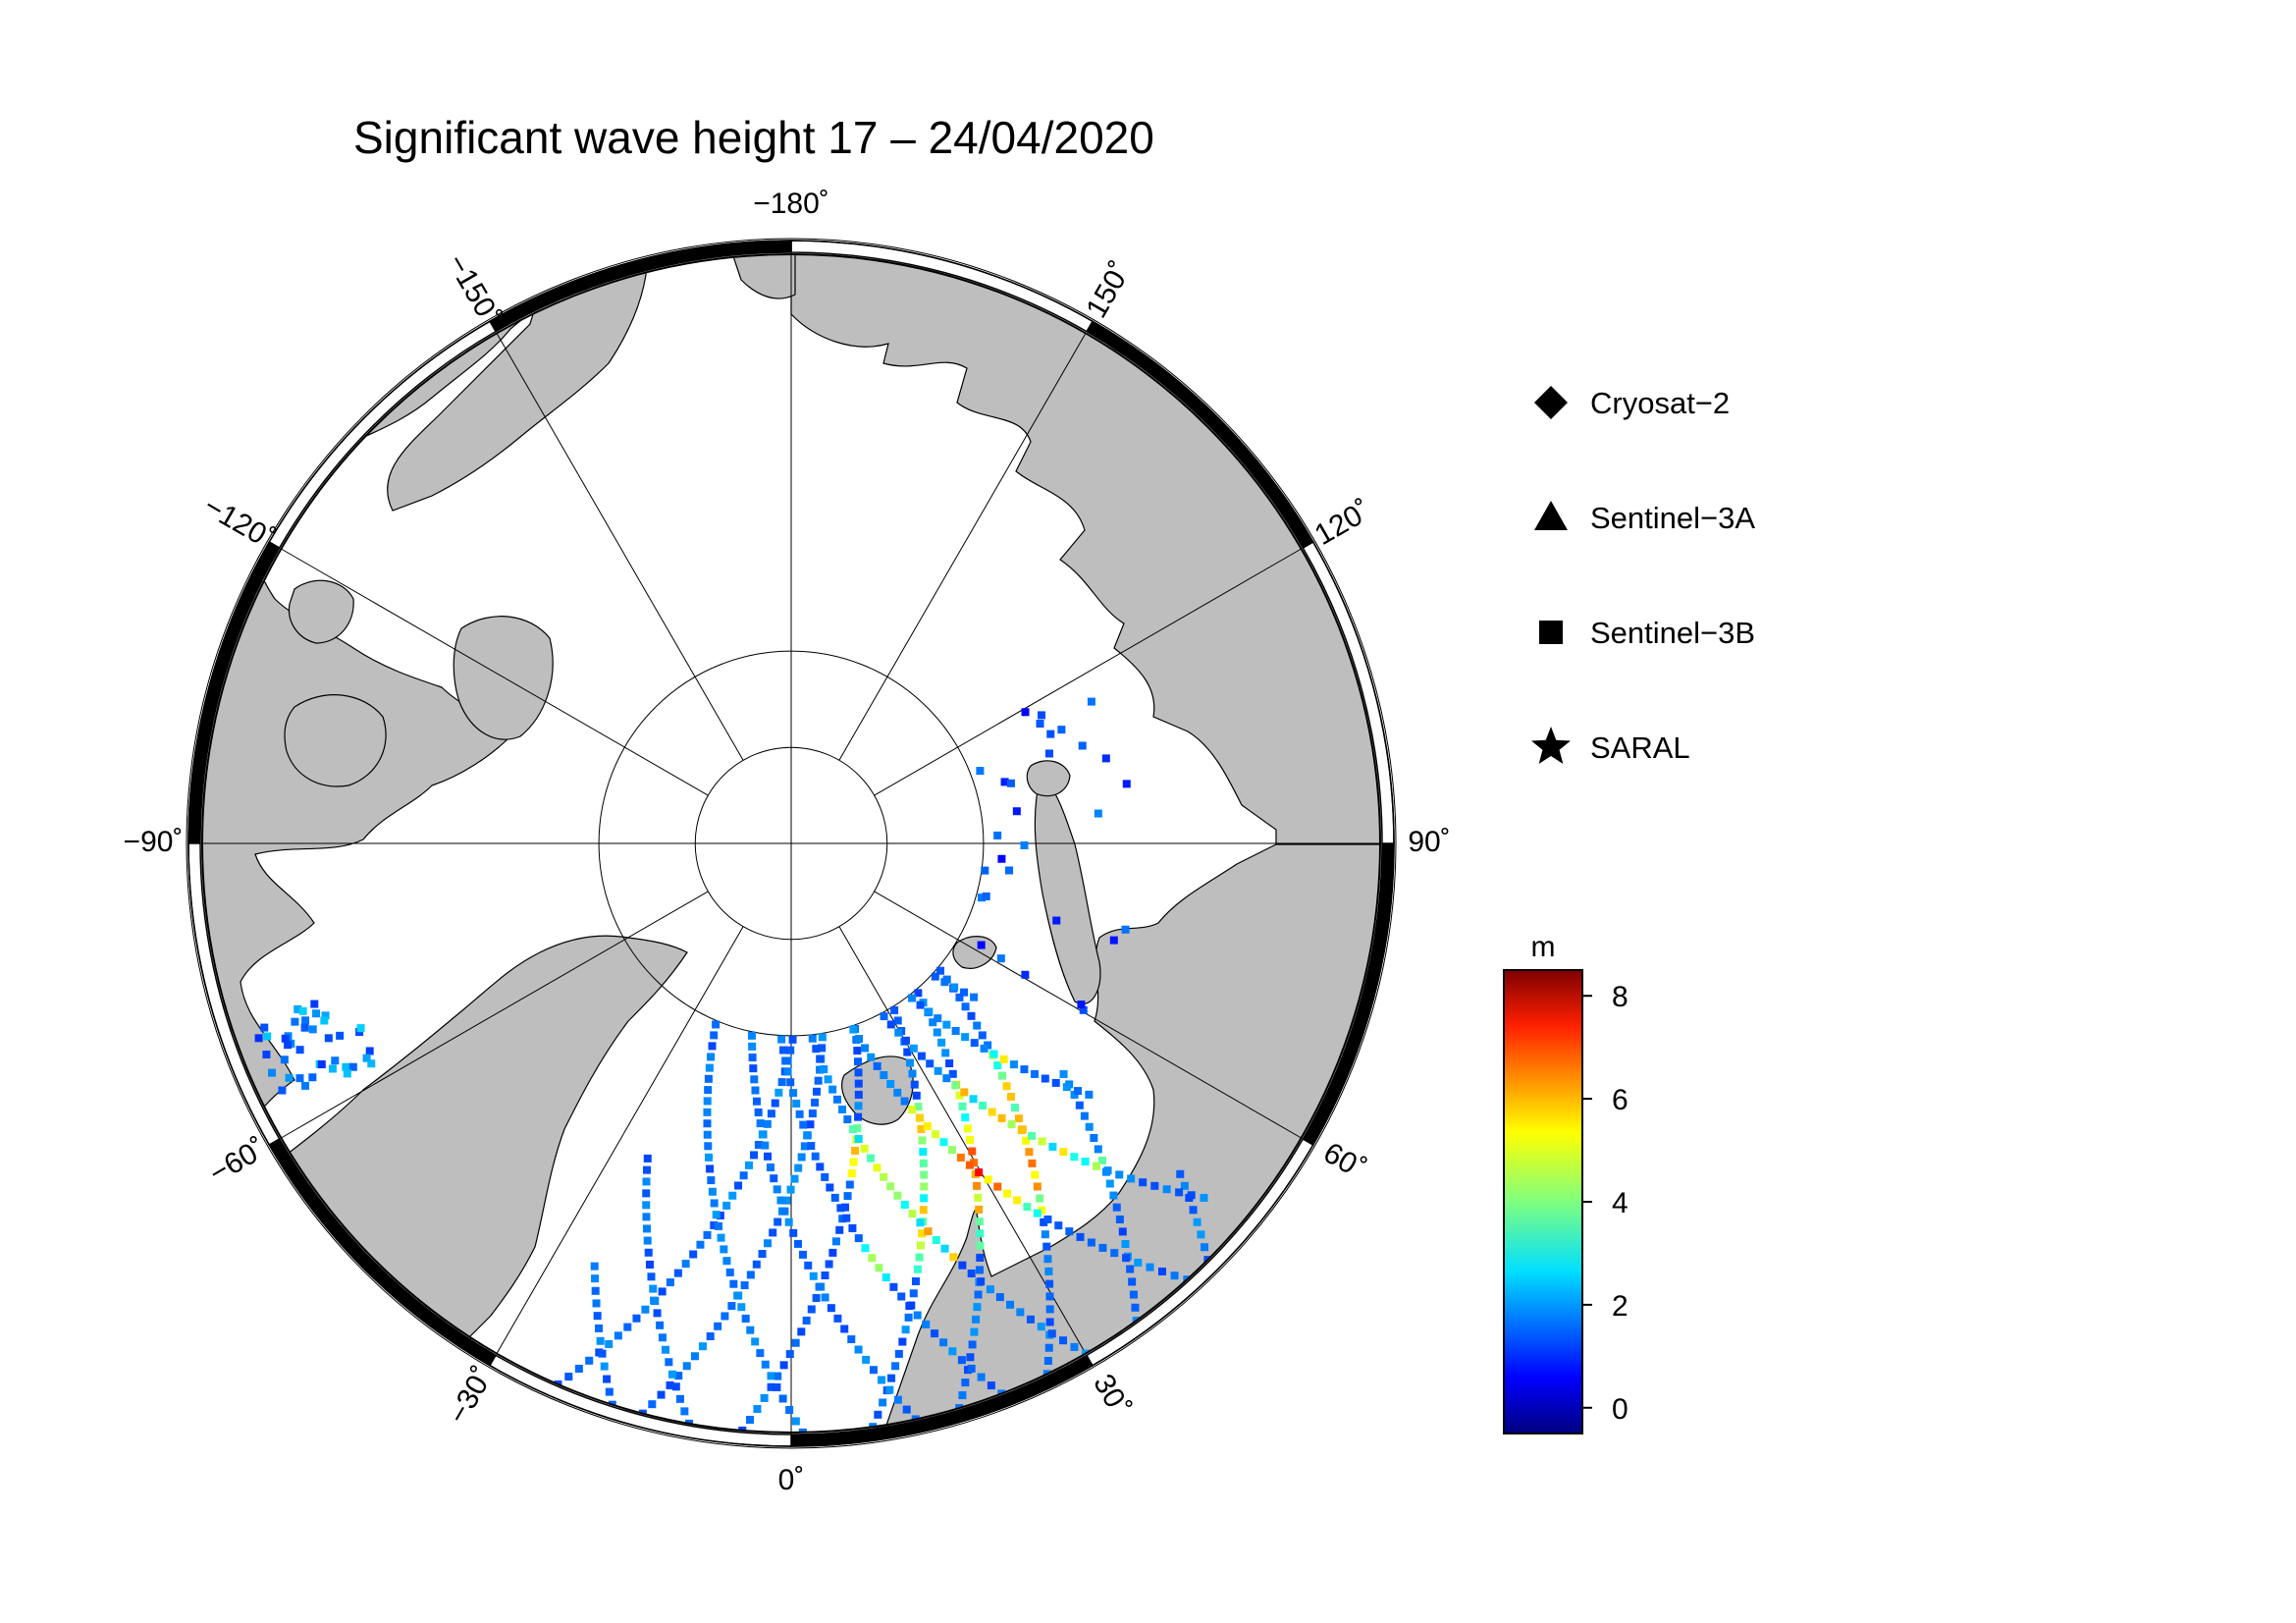 Image resolution: width=2296 pixels, height=1623 pixels. What do you see at coordinates (1566, 1182) in the screenshot?
I see `colorbar: m 0 2 4 6 8` at bounding box center [1566, 1182].